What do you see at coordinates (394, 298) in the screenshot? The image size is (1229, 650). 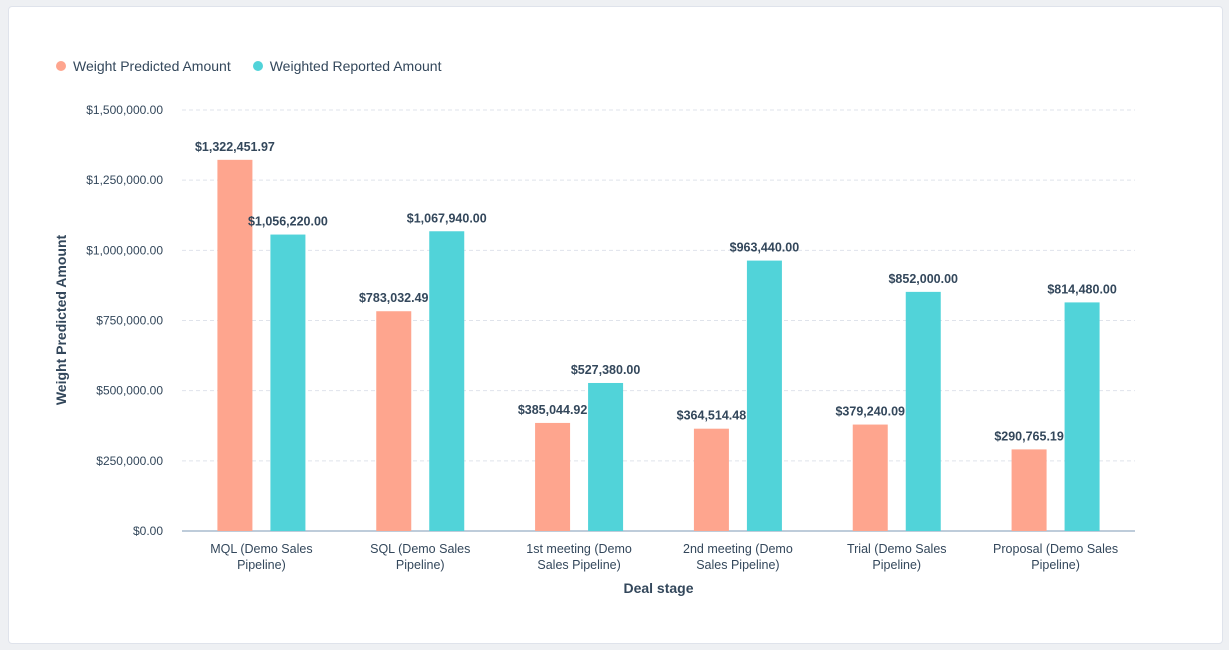 I see `data-label: $783,032.49` at bounding box center [394, 298].